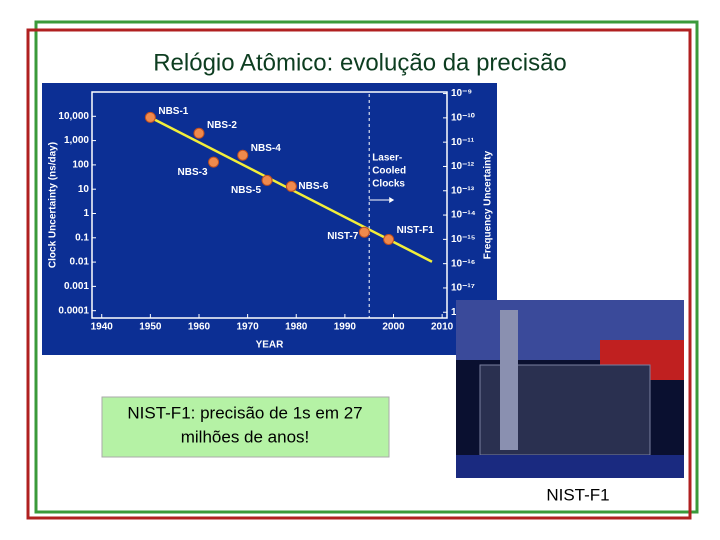 Image resolution: width=720 pixels, height=540 pixels. What do you see at coordinates (102, 327) in the screenshot?
I see `x-tick-label: 1940` at bounding box center [102, 327].